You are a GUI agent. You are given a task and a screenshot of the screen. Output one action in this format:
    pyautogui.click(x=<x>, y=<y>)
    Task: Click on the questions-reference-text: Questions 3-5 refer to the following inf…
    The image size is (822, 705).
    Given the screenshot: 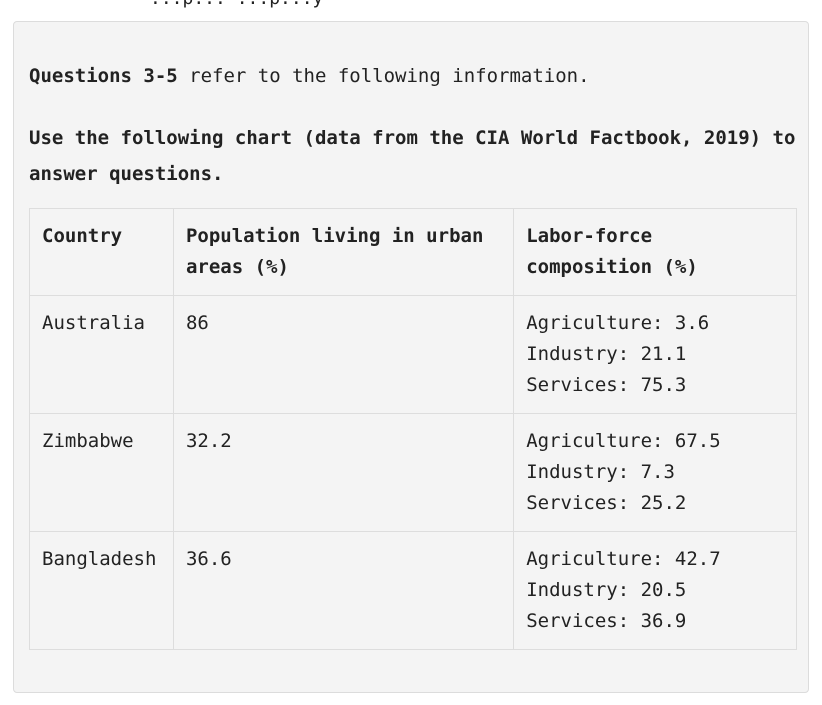 What is the action you would take?
    pyautogui.click(x=309, y=76)
    